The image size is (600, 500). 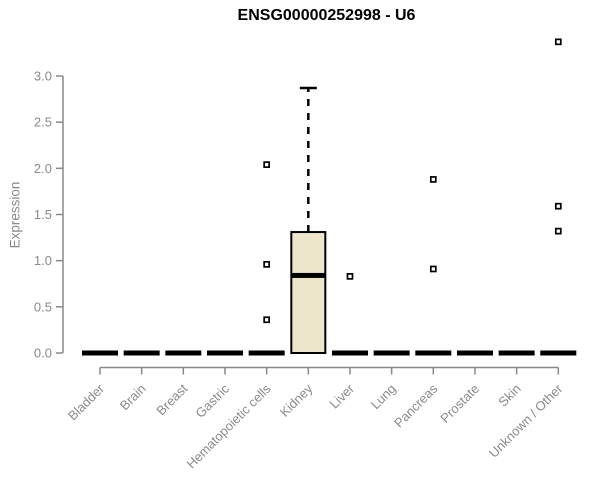 I want to click on outlier-point-liver, so click(x=350, y=276).